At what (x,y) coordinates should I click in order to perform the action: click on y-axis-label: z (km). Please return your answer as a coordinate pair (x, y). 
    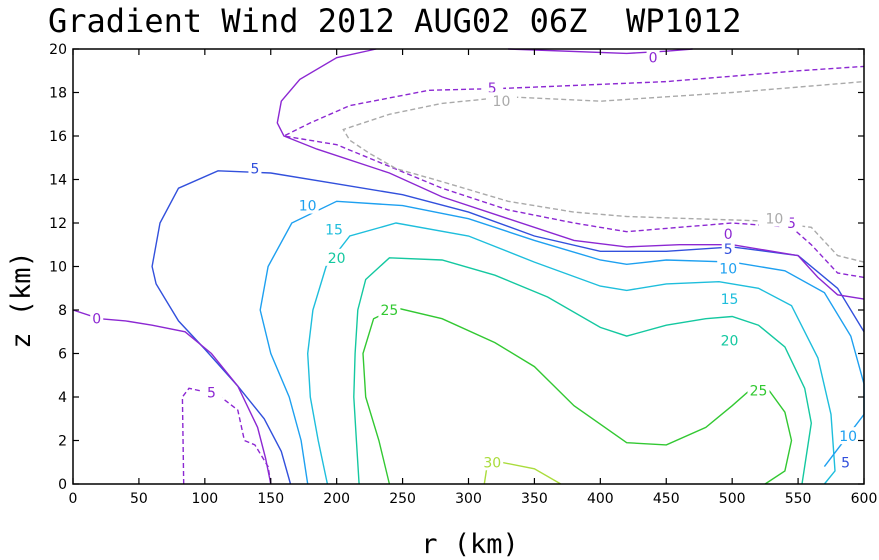
    Looking at the image, I should click on (21, 300).